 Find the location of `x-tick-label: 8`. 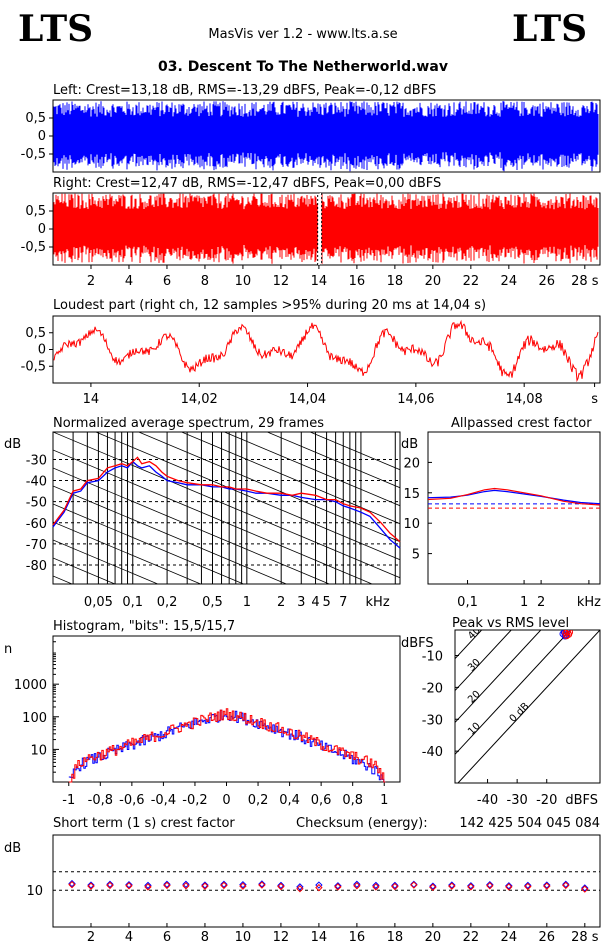

x-tick-label: 8 is located at coordinates (205, 937).